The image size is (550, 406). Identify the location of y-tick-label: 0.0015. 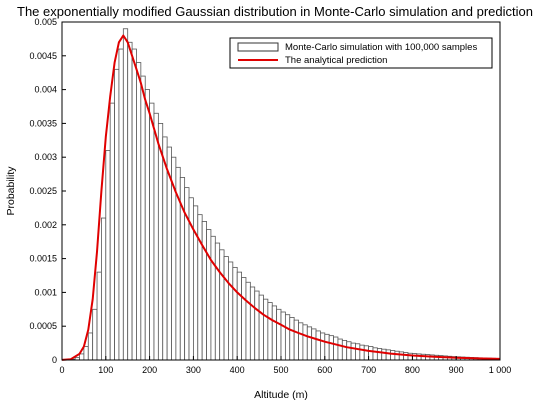
(43, 259).